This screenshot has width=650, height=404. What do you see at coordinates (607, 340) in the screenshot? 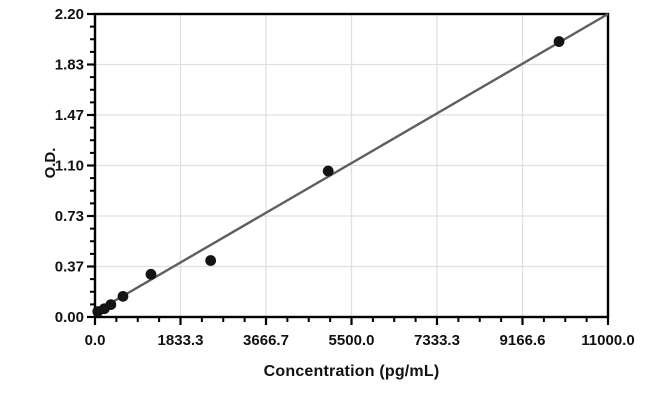
I see `x-tick-label: 11000.0` at bounding box center [607, 340].